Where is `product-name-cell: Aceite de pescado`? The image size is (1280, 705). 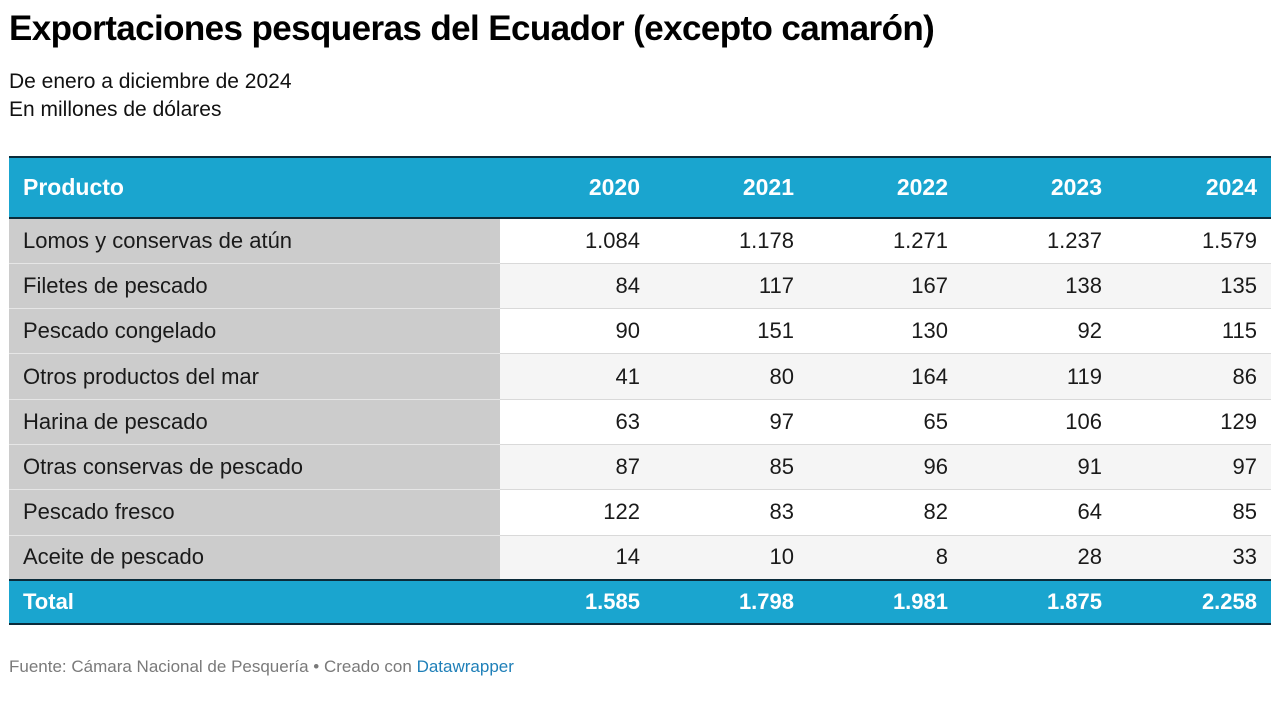
product-name-cell: Aceite de pescado is located at coordinates (254, 558).